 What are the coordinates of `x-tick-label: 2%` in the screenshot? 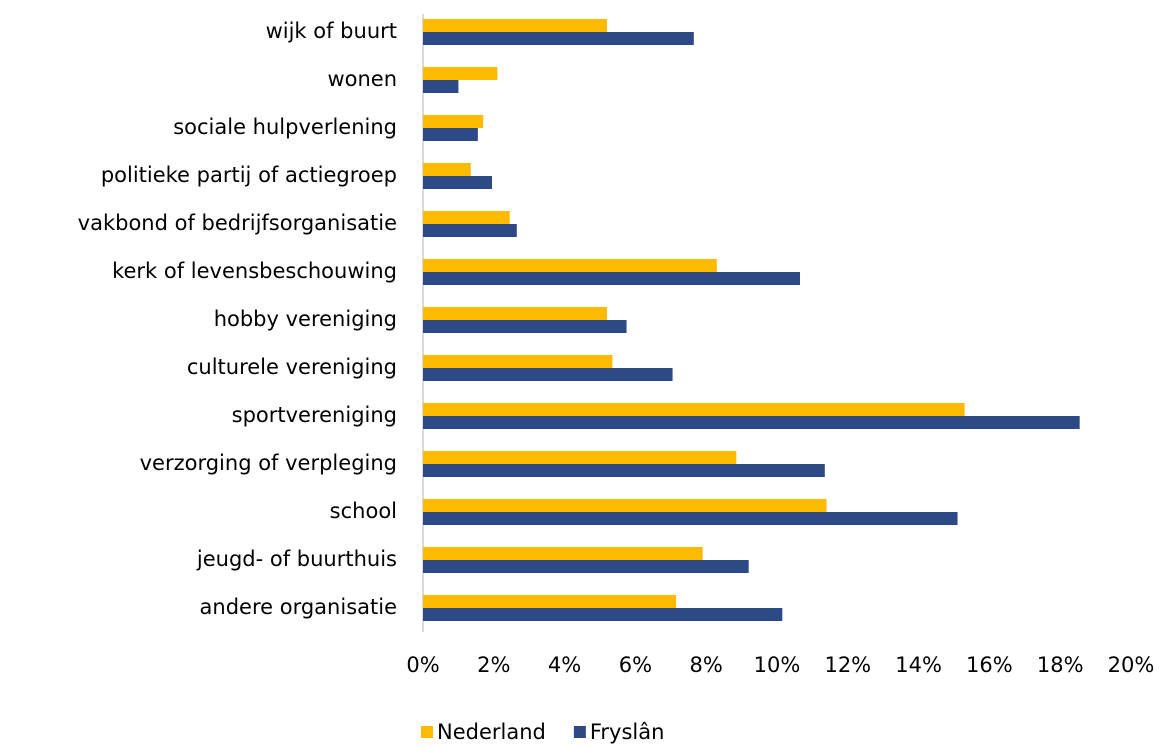 It's located at (493, 665).